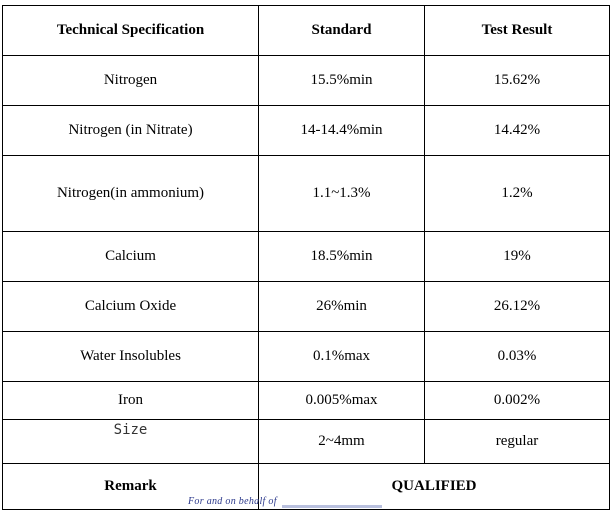 Image resolution: width=616 pixels, height=510 pixels. I want to click on table-row: Size 2~4mm regular, so click(306, 441).